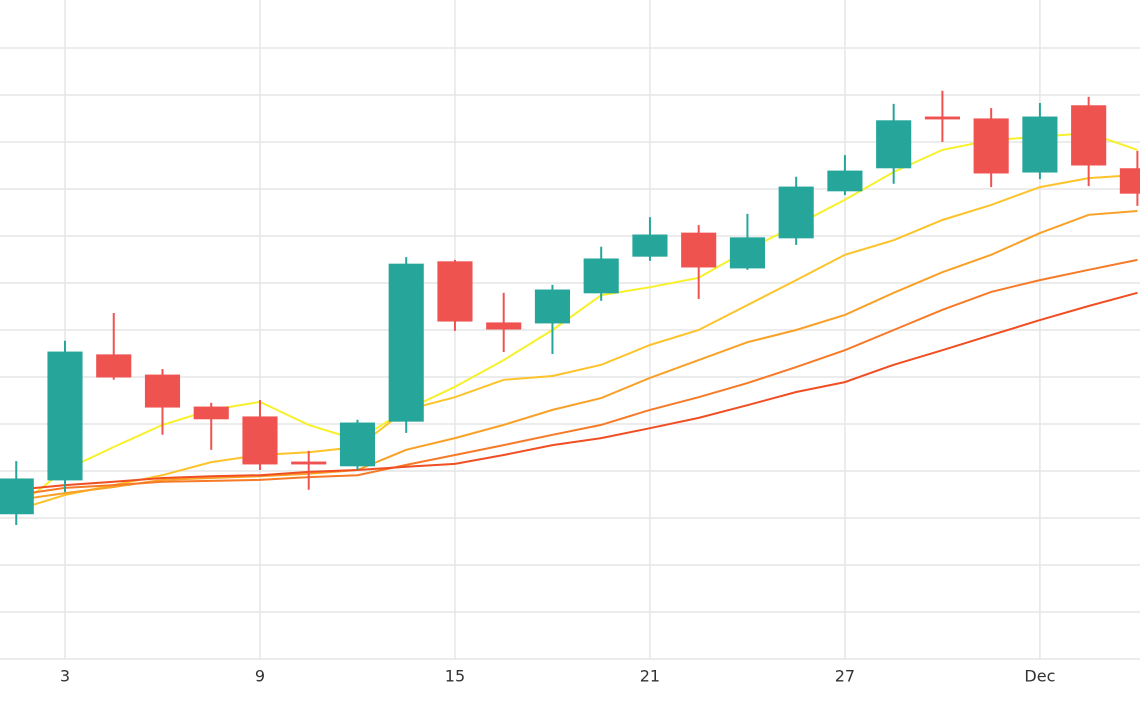  What do you see at coordinates (260, 676) in the screenshot?
I see `x-tick-label: 9` at bounding box center [260, 676].